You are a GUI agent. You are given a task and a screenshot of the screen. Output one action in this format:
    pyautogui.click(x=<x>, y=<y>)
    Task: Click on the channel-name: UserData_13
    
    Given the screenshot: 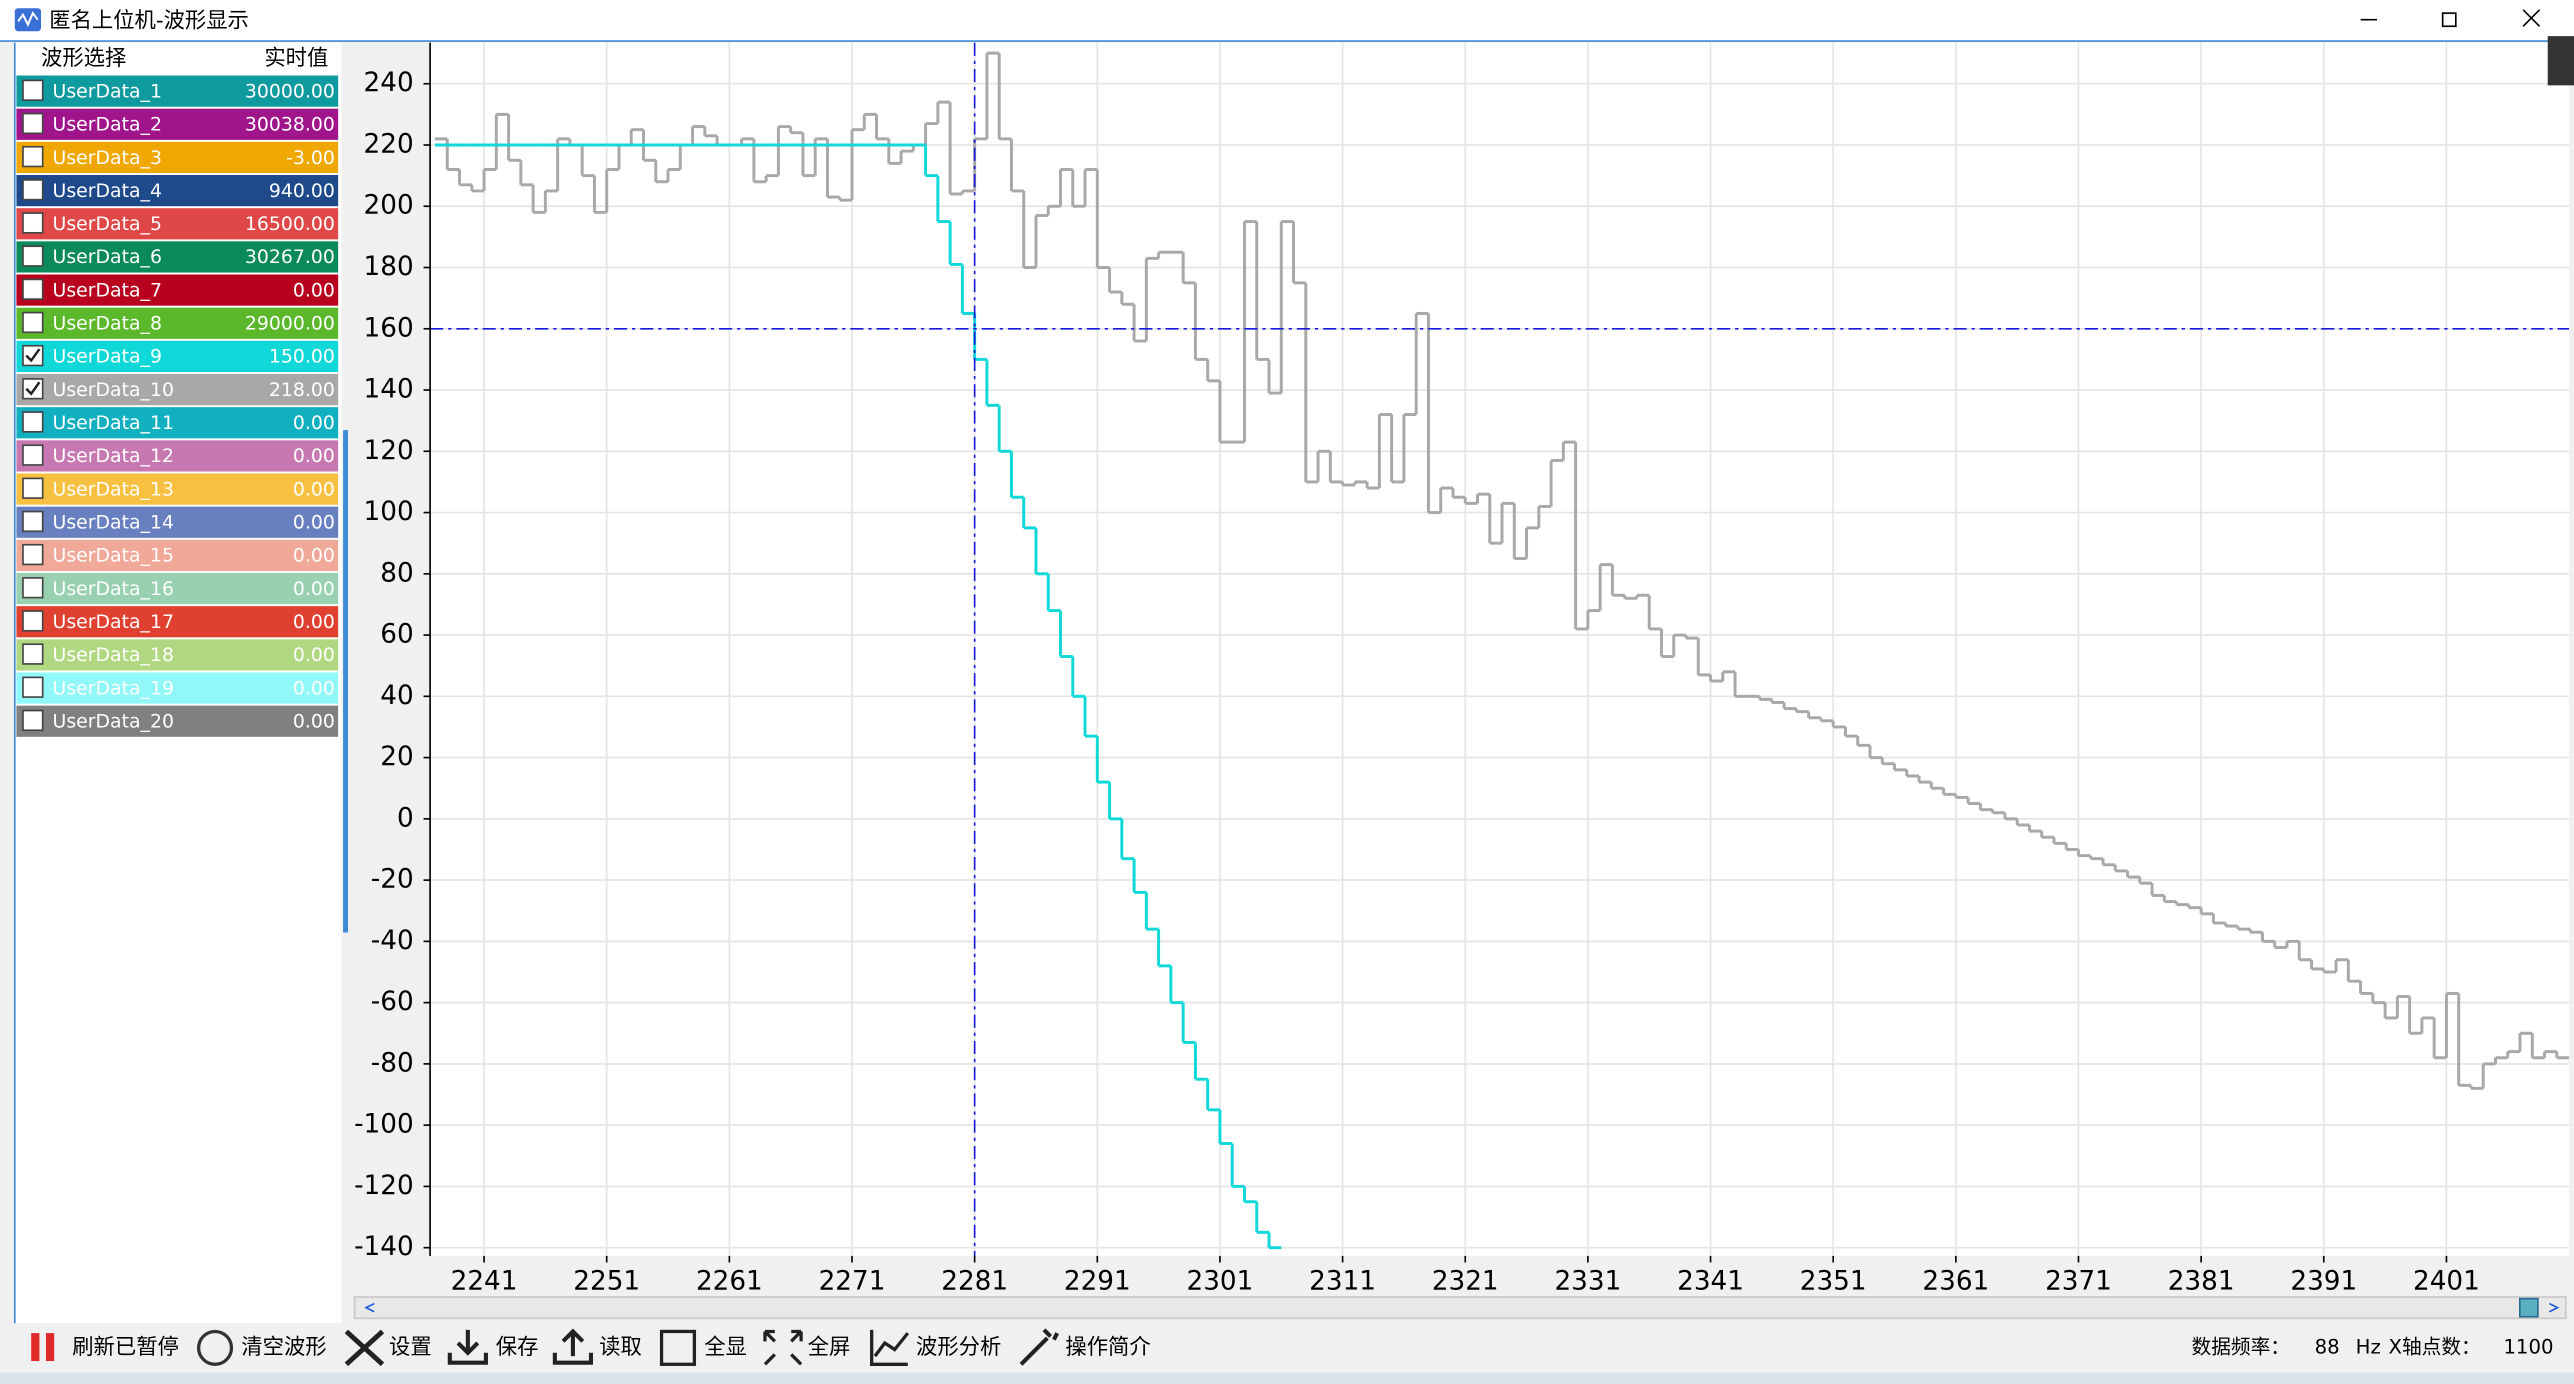 What is the action you would take?
    pyautogui.click(x=113, y=489)
    